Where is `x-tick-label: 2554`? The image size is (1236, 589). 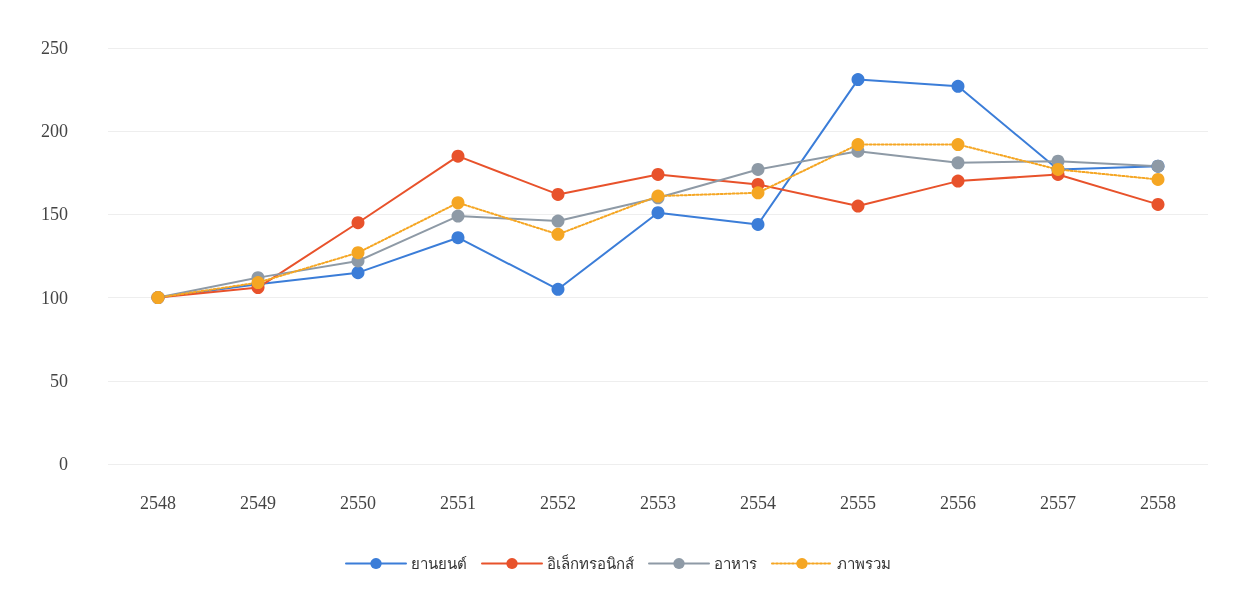
x-tick-label: 2554 is located at coordinates (758, 503).